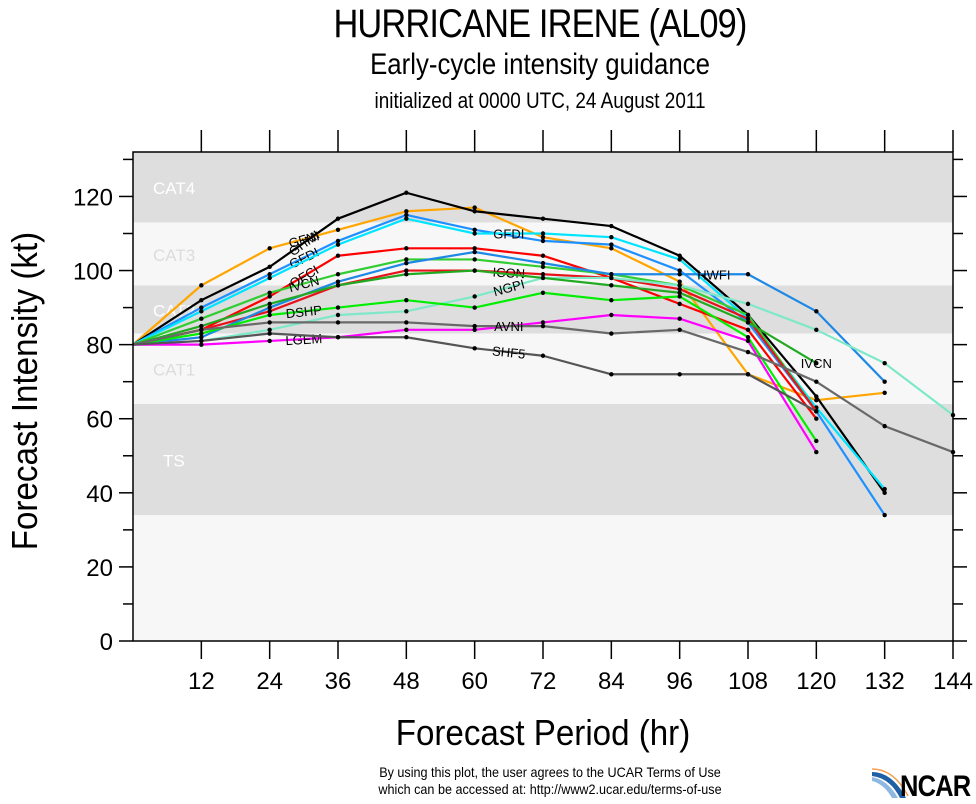  What do you see at coordinates (475, 372) in the screenshot?
I see `series-shf5: SHF5` at bounding box center [475, 372].